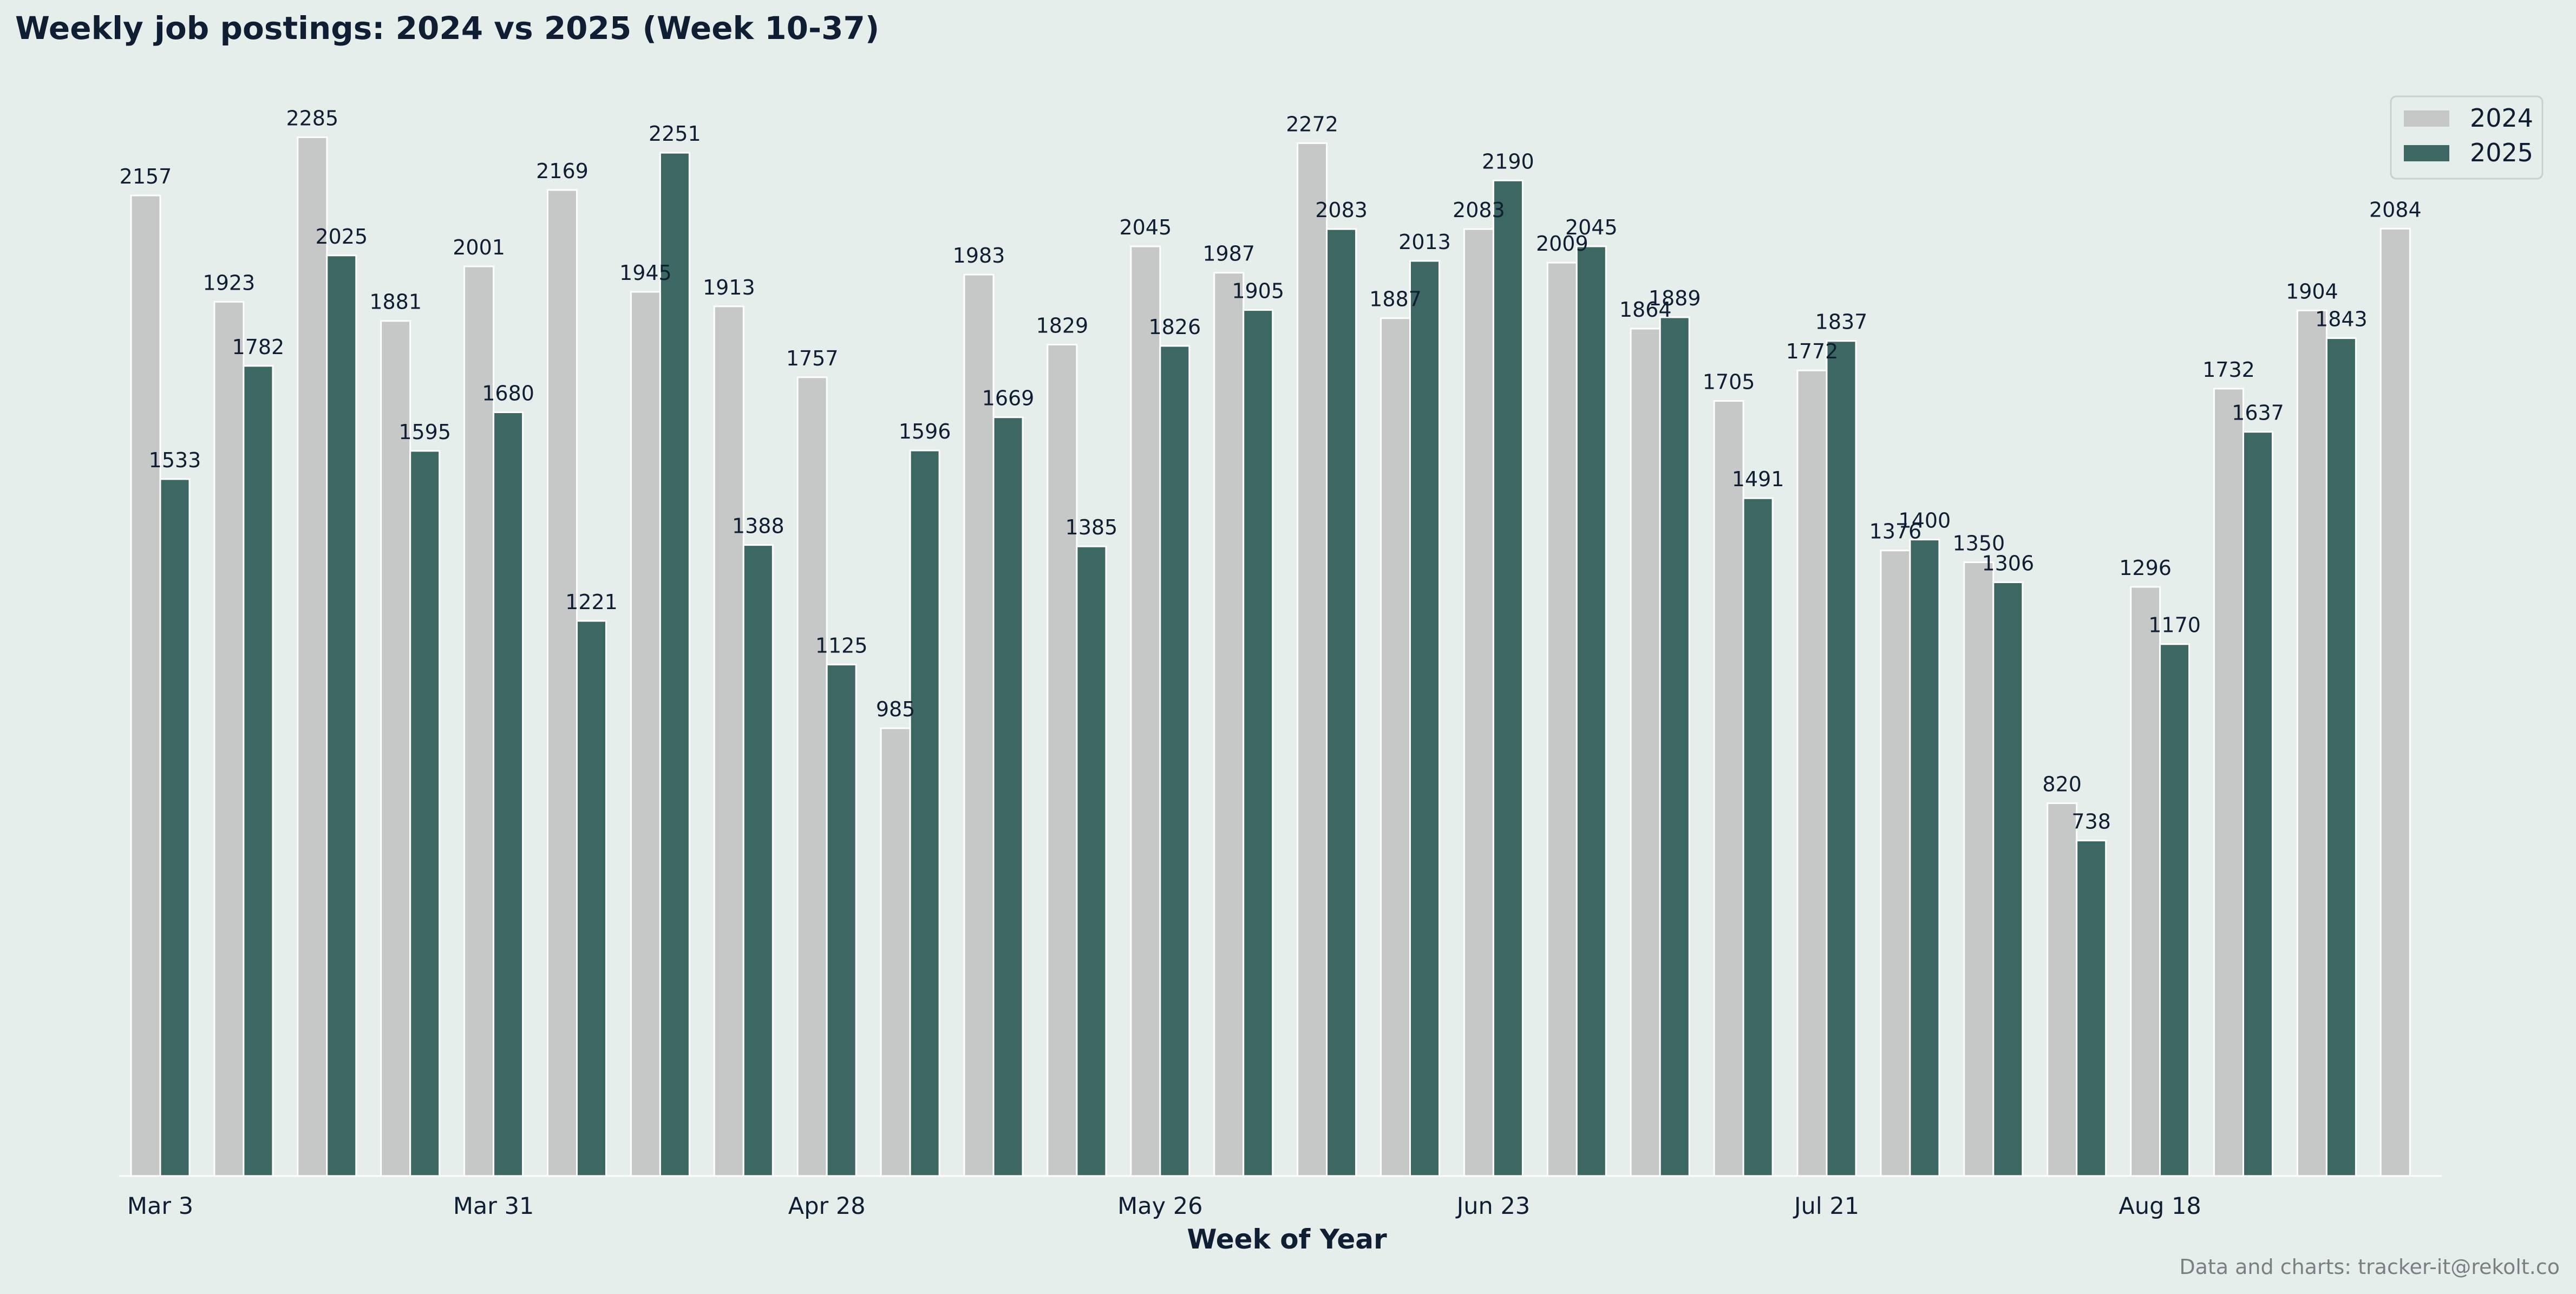 Image resolution: width=2576 pixels, height=1294 pixels. What do you see at coordinates (2341, 320) in the screenshot?
I see `data-label-2025-week-36: 1843` at bounding box center [2341, 320].